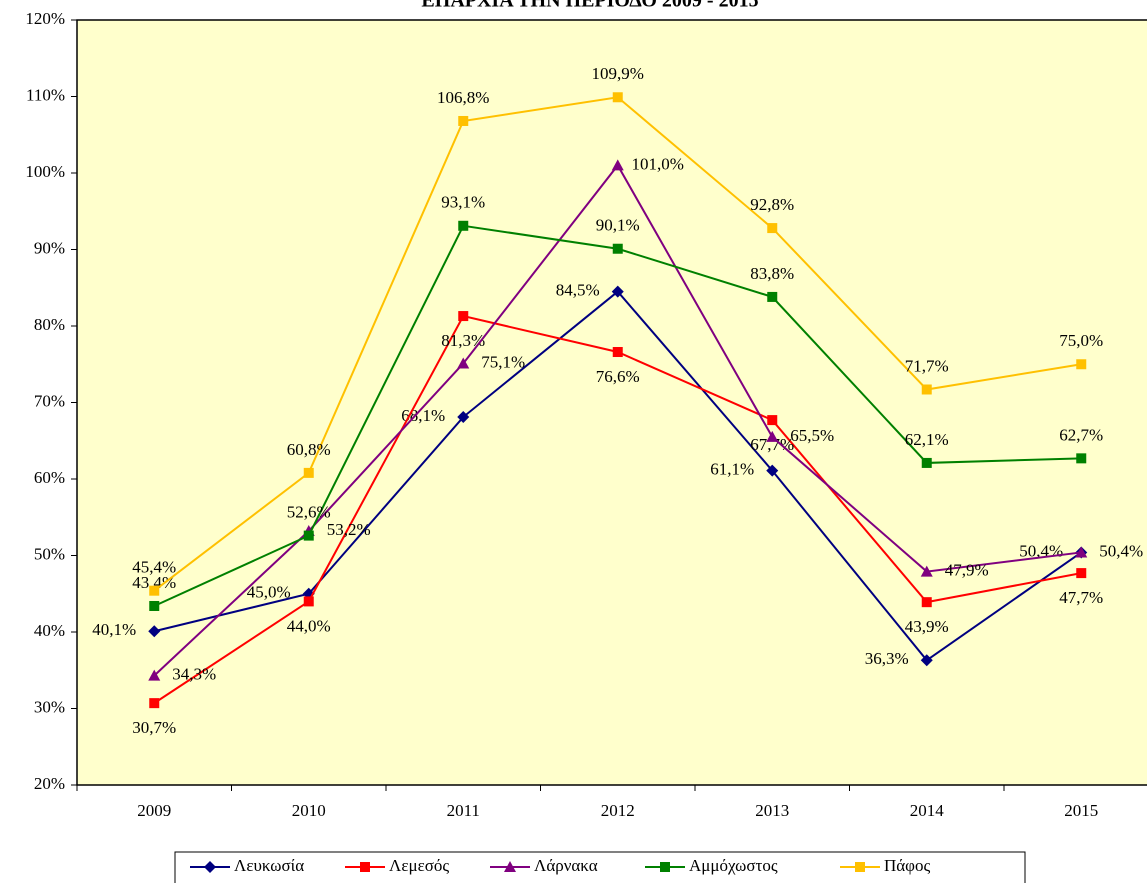 The height and width of the screenshot is (883, 1147). Describe the element at coordinates (618, 73) in the screenshot. I see `data-label: 109,9%` at that location.